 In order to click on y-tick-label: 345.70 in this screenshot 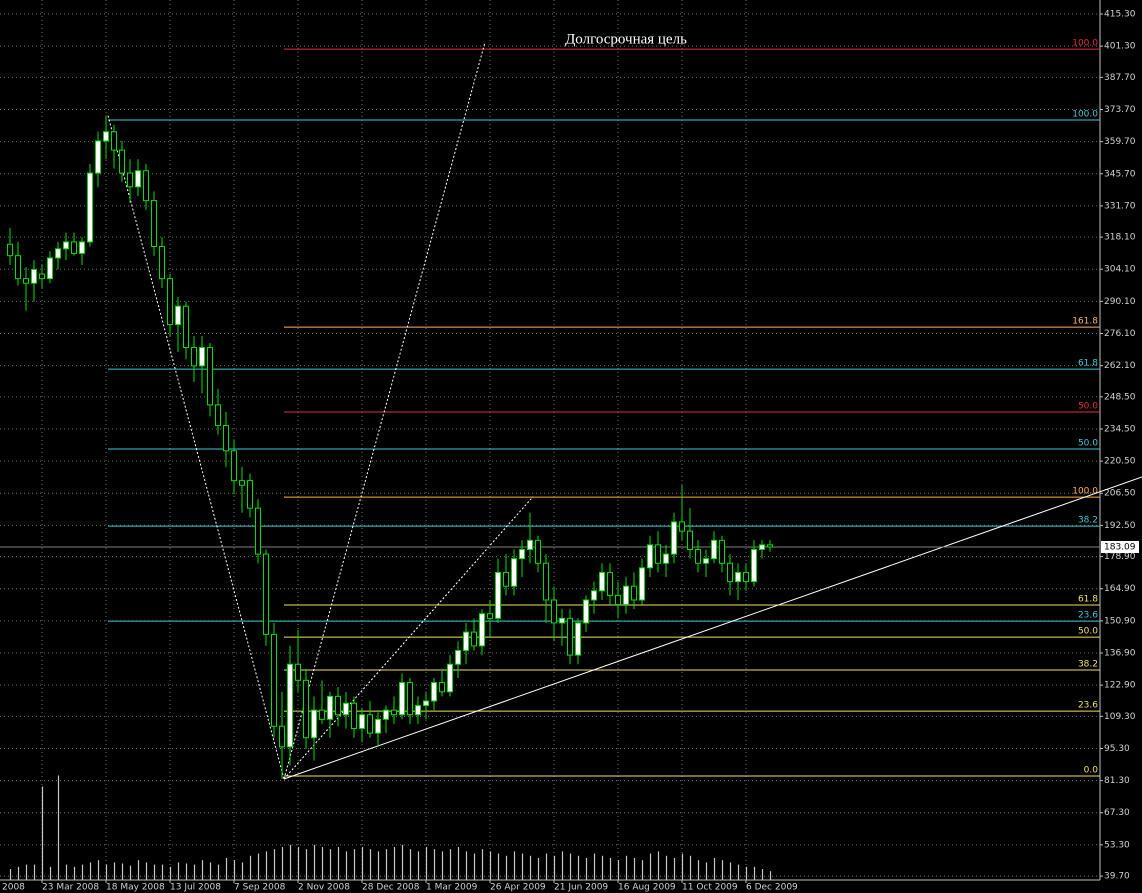, I will do `click(1120, 174)`.